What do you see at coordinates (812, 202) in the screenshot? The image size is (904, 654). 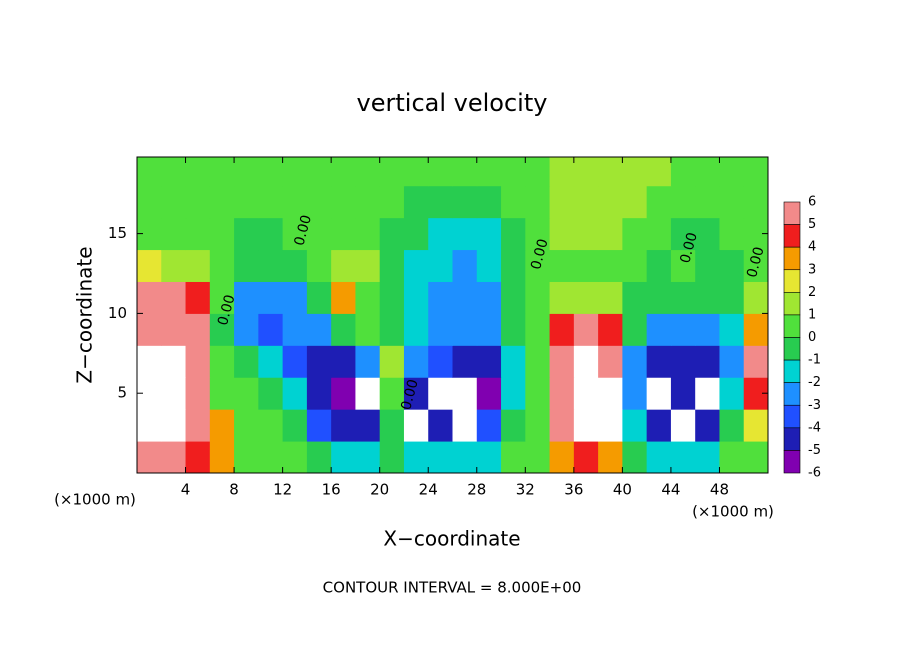 I see `colorbar-label: 6` at bounding box center [812, 202].